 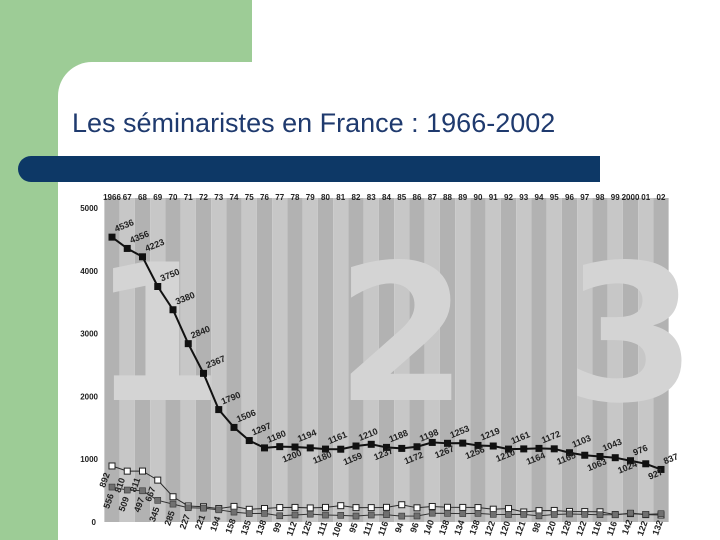 What do you see at coordinates (615, 197) in the screenshot?
I see `x-tick-label: 99` at bounding box center [615, 197].